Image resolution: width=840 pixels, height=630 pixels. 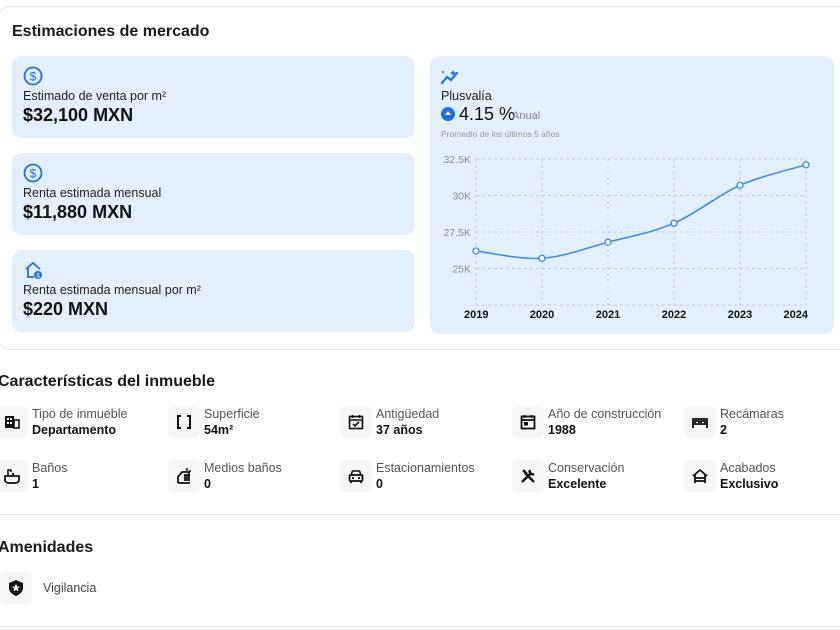 What do you see at coordinates (66, 309) in the screenshot?
I see `card-value: $220 MXN` at bounding box center [66, 309].